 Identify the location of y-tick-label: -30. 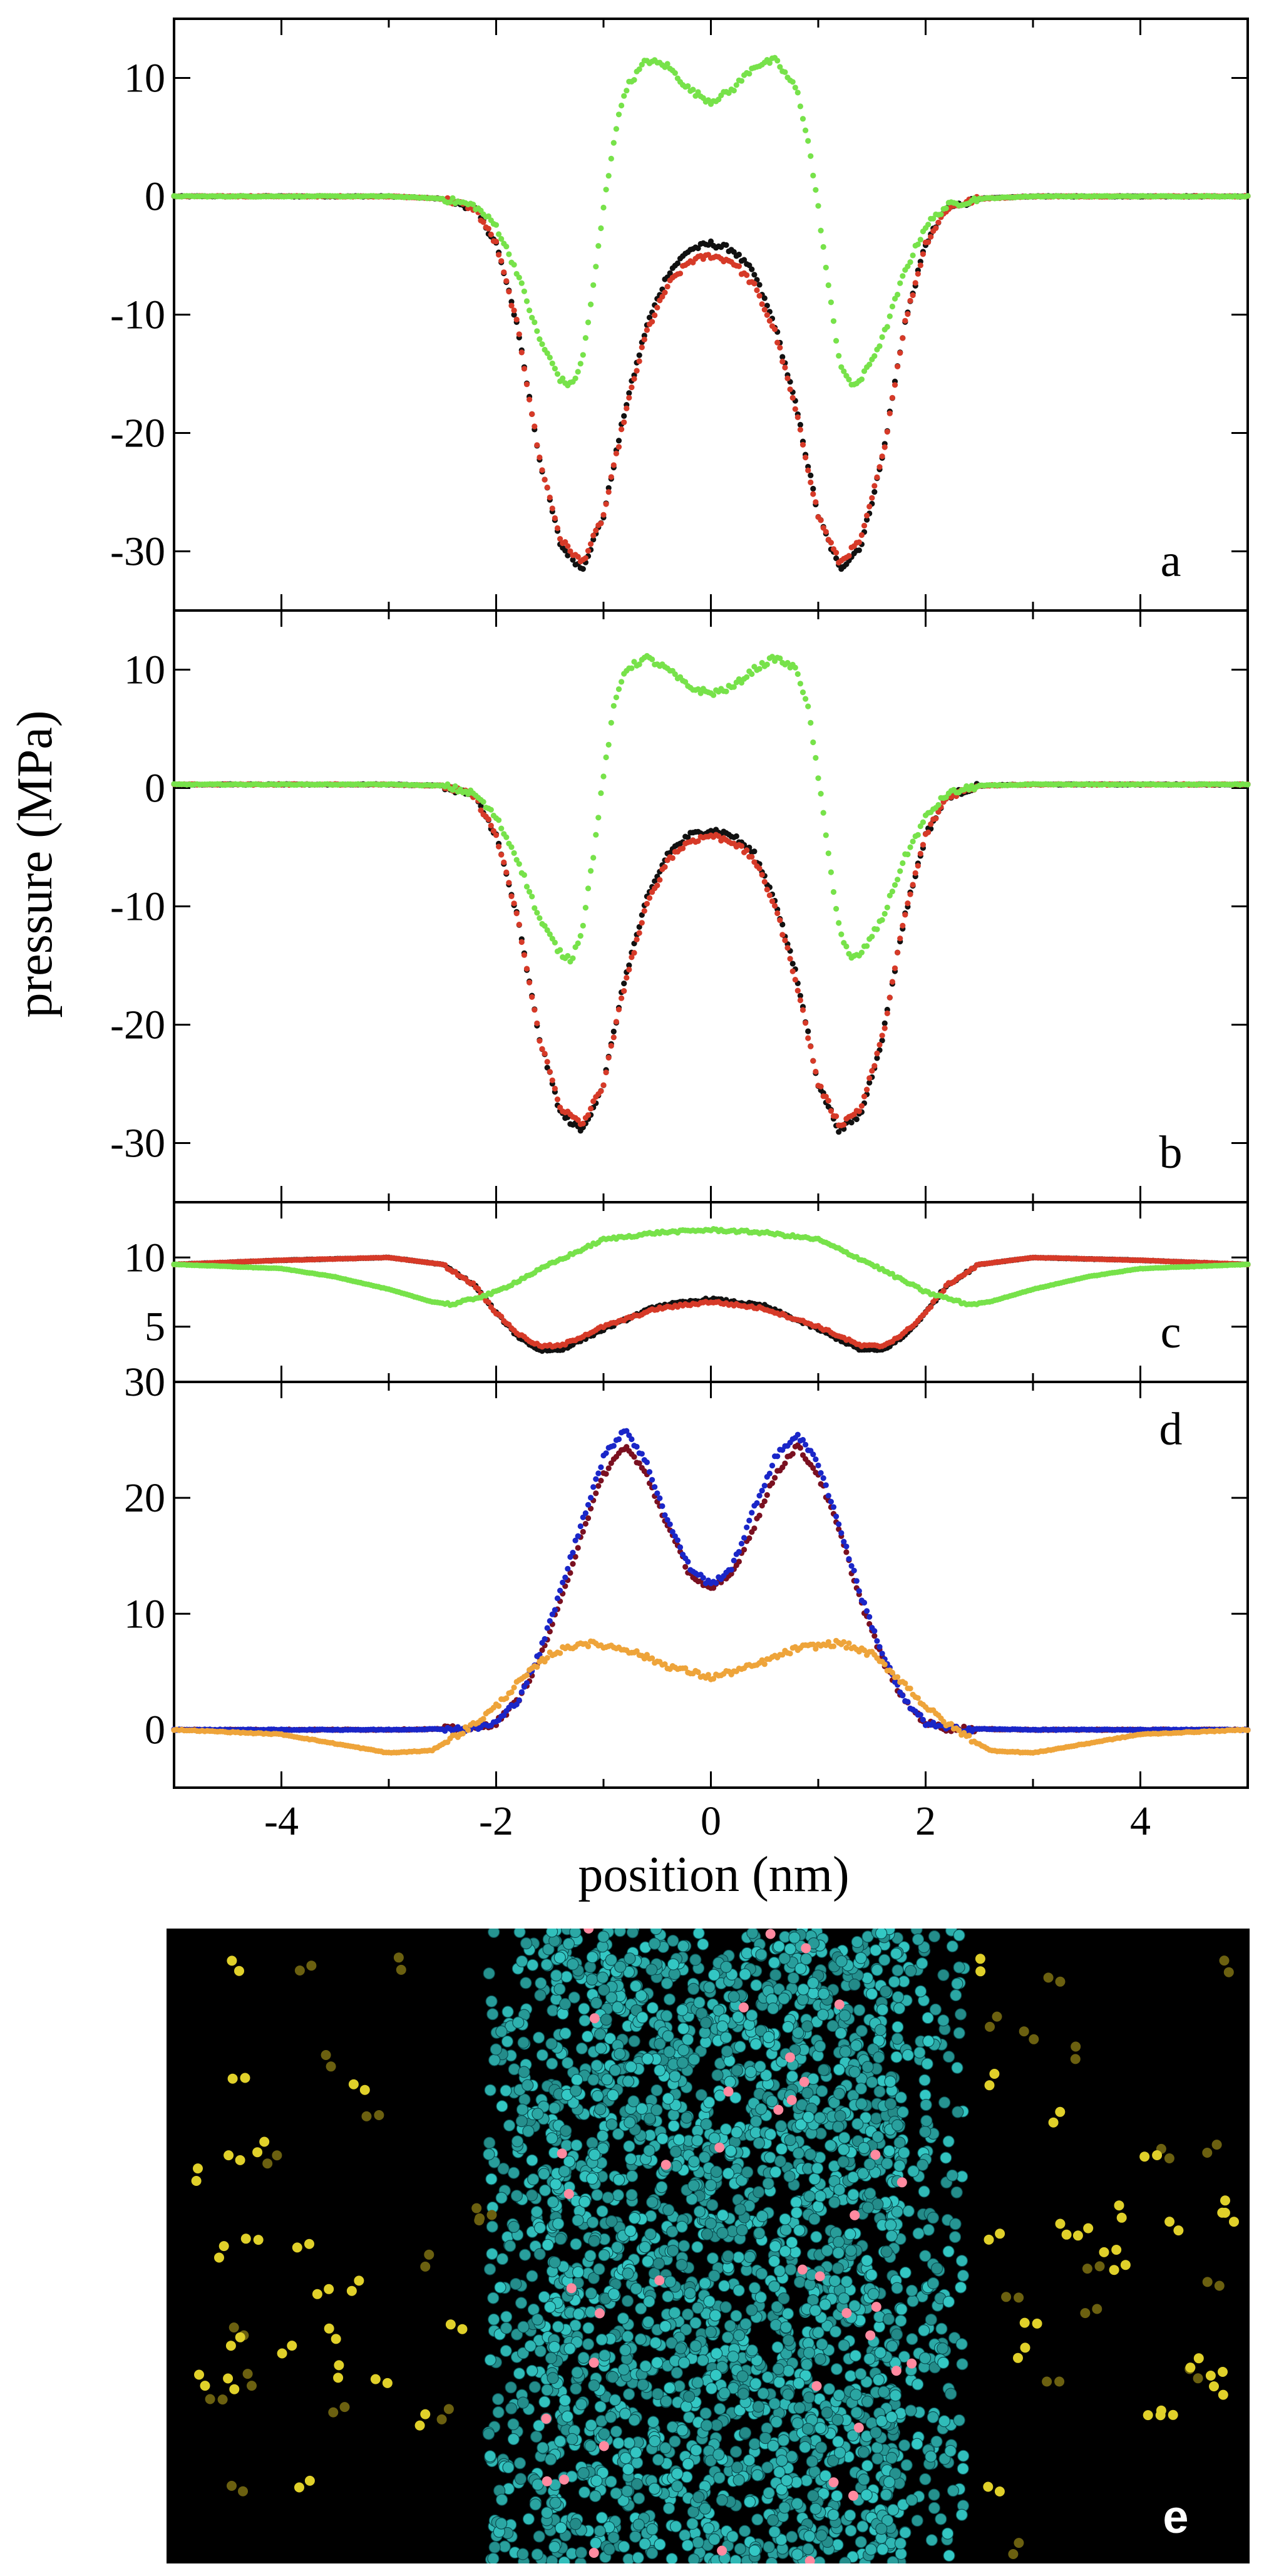
(137, 1144).